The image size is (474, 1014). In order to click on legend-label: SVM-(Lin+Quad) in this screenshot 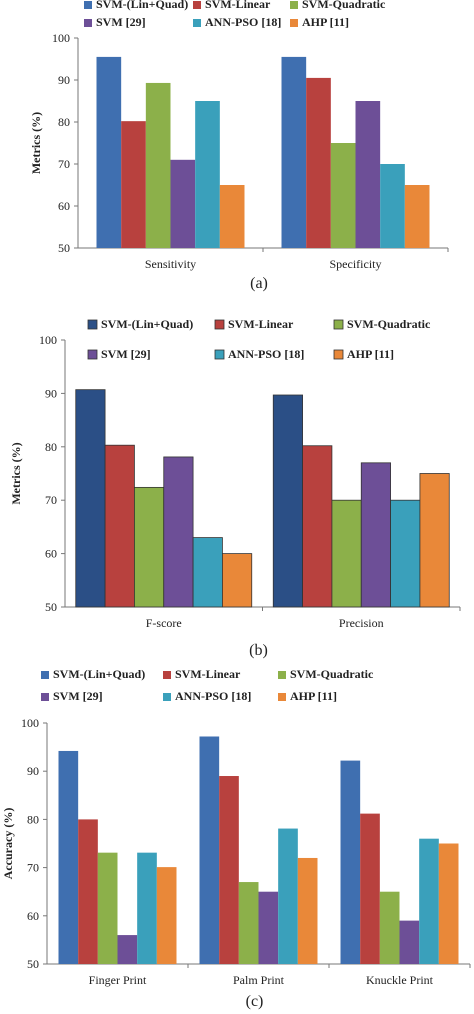, I will do `click(142, 5)`.